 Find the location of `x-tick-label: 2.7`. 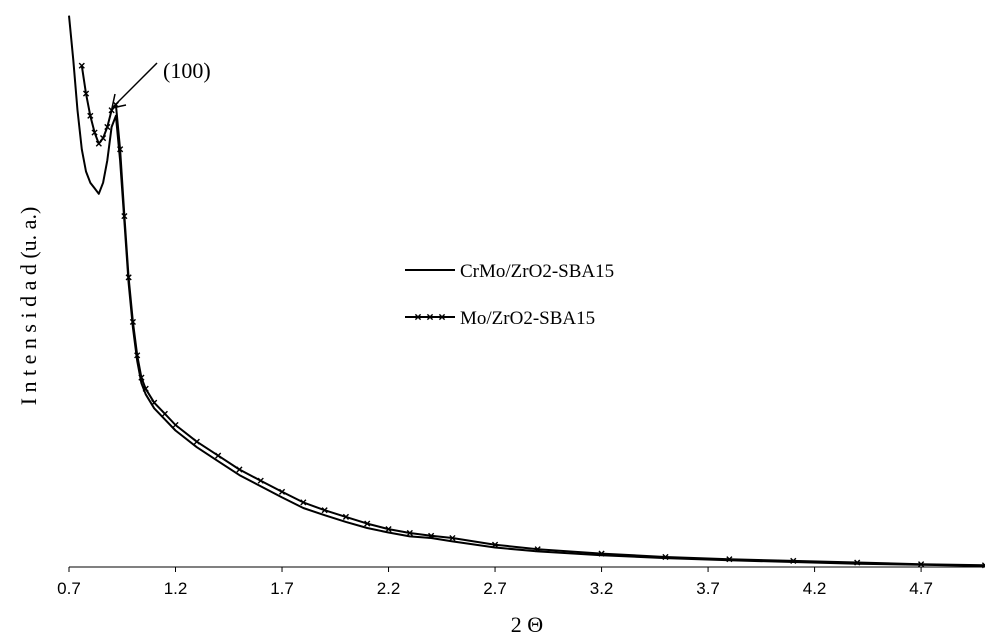

x-tick-label: 2.7 is located at coordinates (495, 588).